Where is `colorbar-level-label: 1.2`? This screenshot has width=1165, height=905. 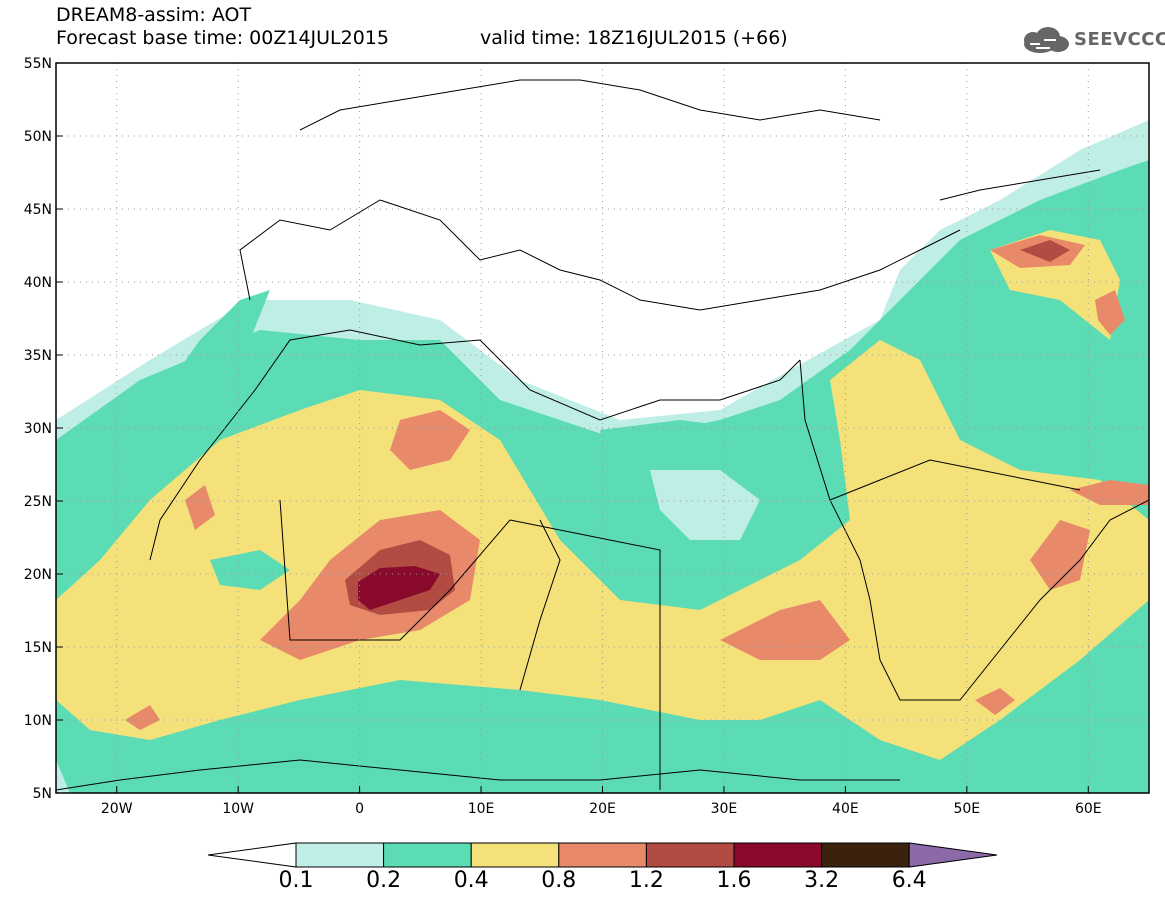
colorbar-level-label: 1.2 is located at coordinates (646, 880).